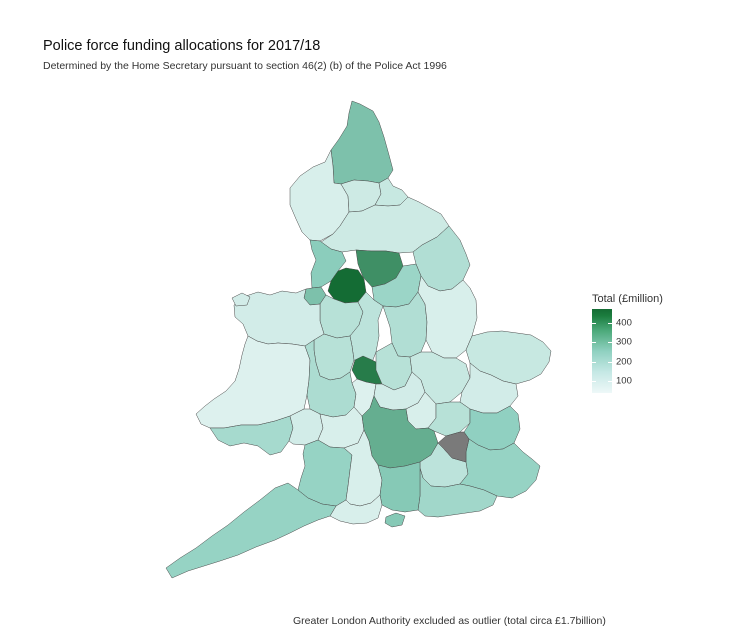 Image resolution: width=754 pixels, height=644 pixels. I want to click on legend: Total (£million) 100 200 300 400, so click(627, 343).